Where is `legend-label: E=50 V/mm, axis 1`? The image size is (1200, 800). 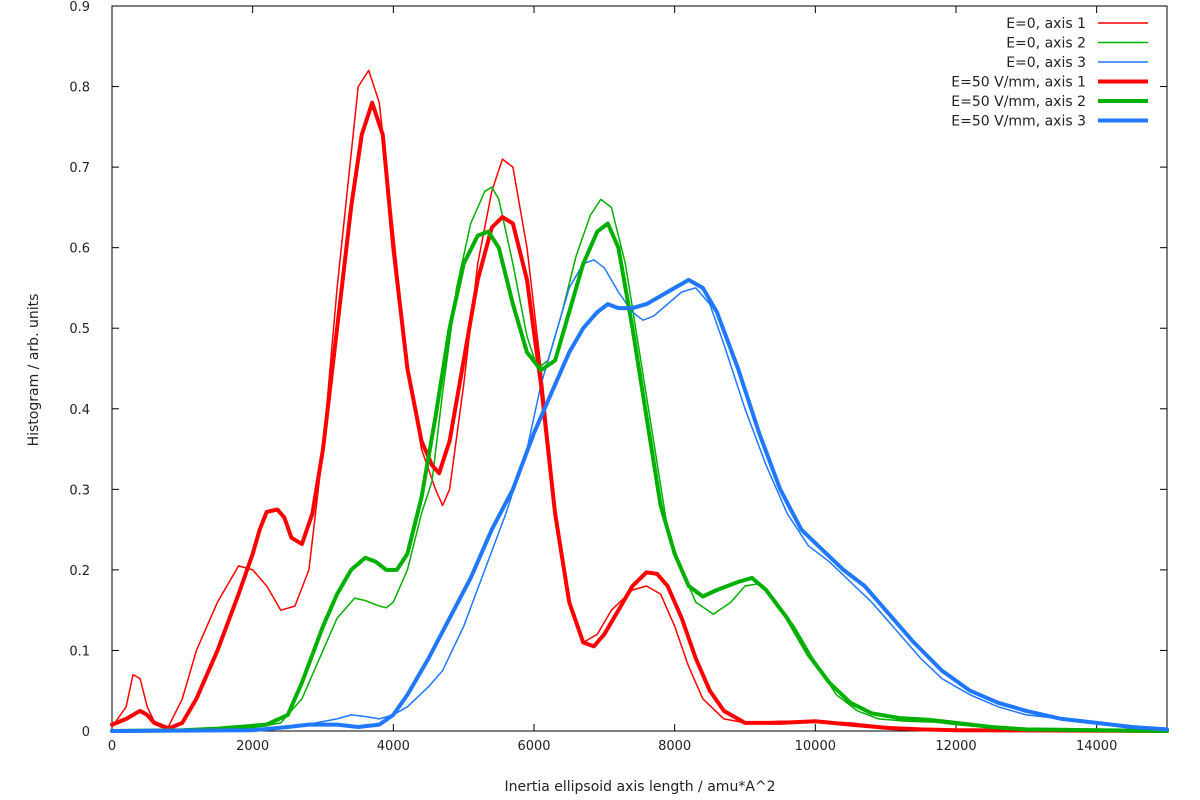 legend-label: E=50 V/mm, axis 1 is located at coordinates (1018, 83).